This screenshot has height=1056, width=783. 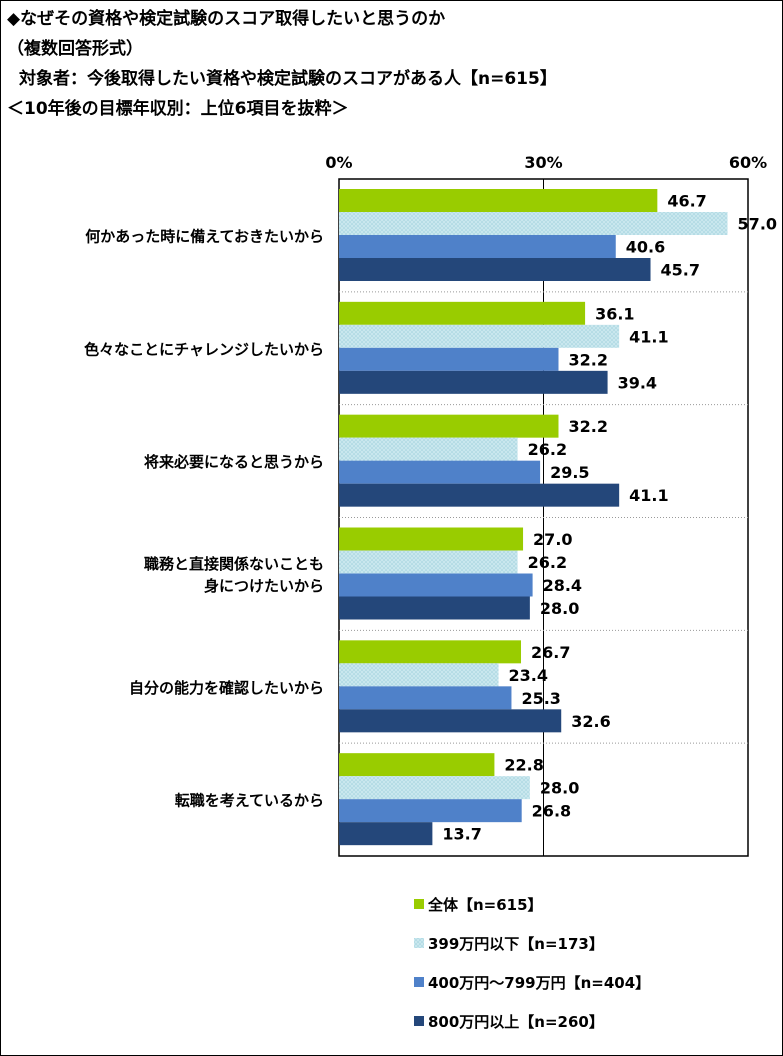 I want to click on data-label: 22.8, so click(x=523, y=765).